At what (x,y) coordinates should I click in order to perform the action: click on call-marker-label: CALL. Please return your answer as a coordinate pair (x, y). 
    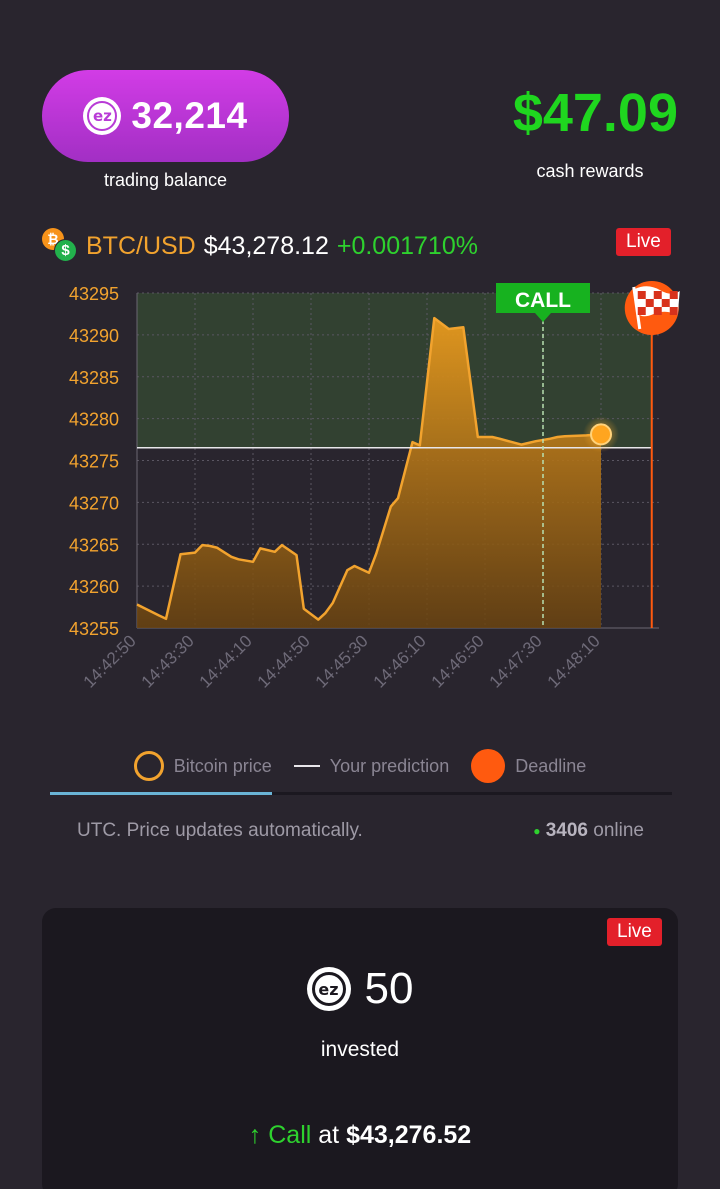
    Looking at the image, I should click on (543, 300).